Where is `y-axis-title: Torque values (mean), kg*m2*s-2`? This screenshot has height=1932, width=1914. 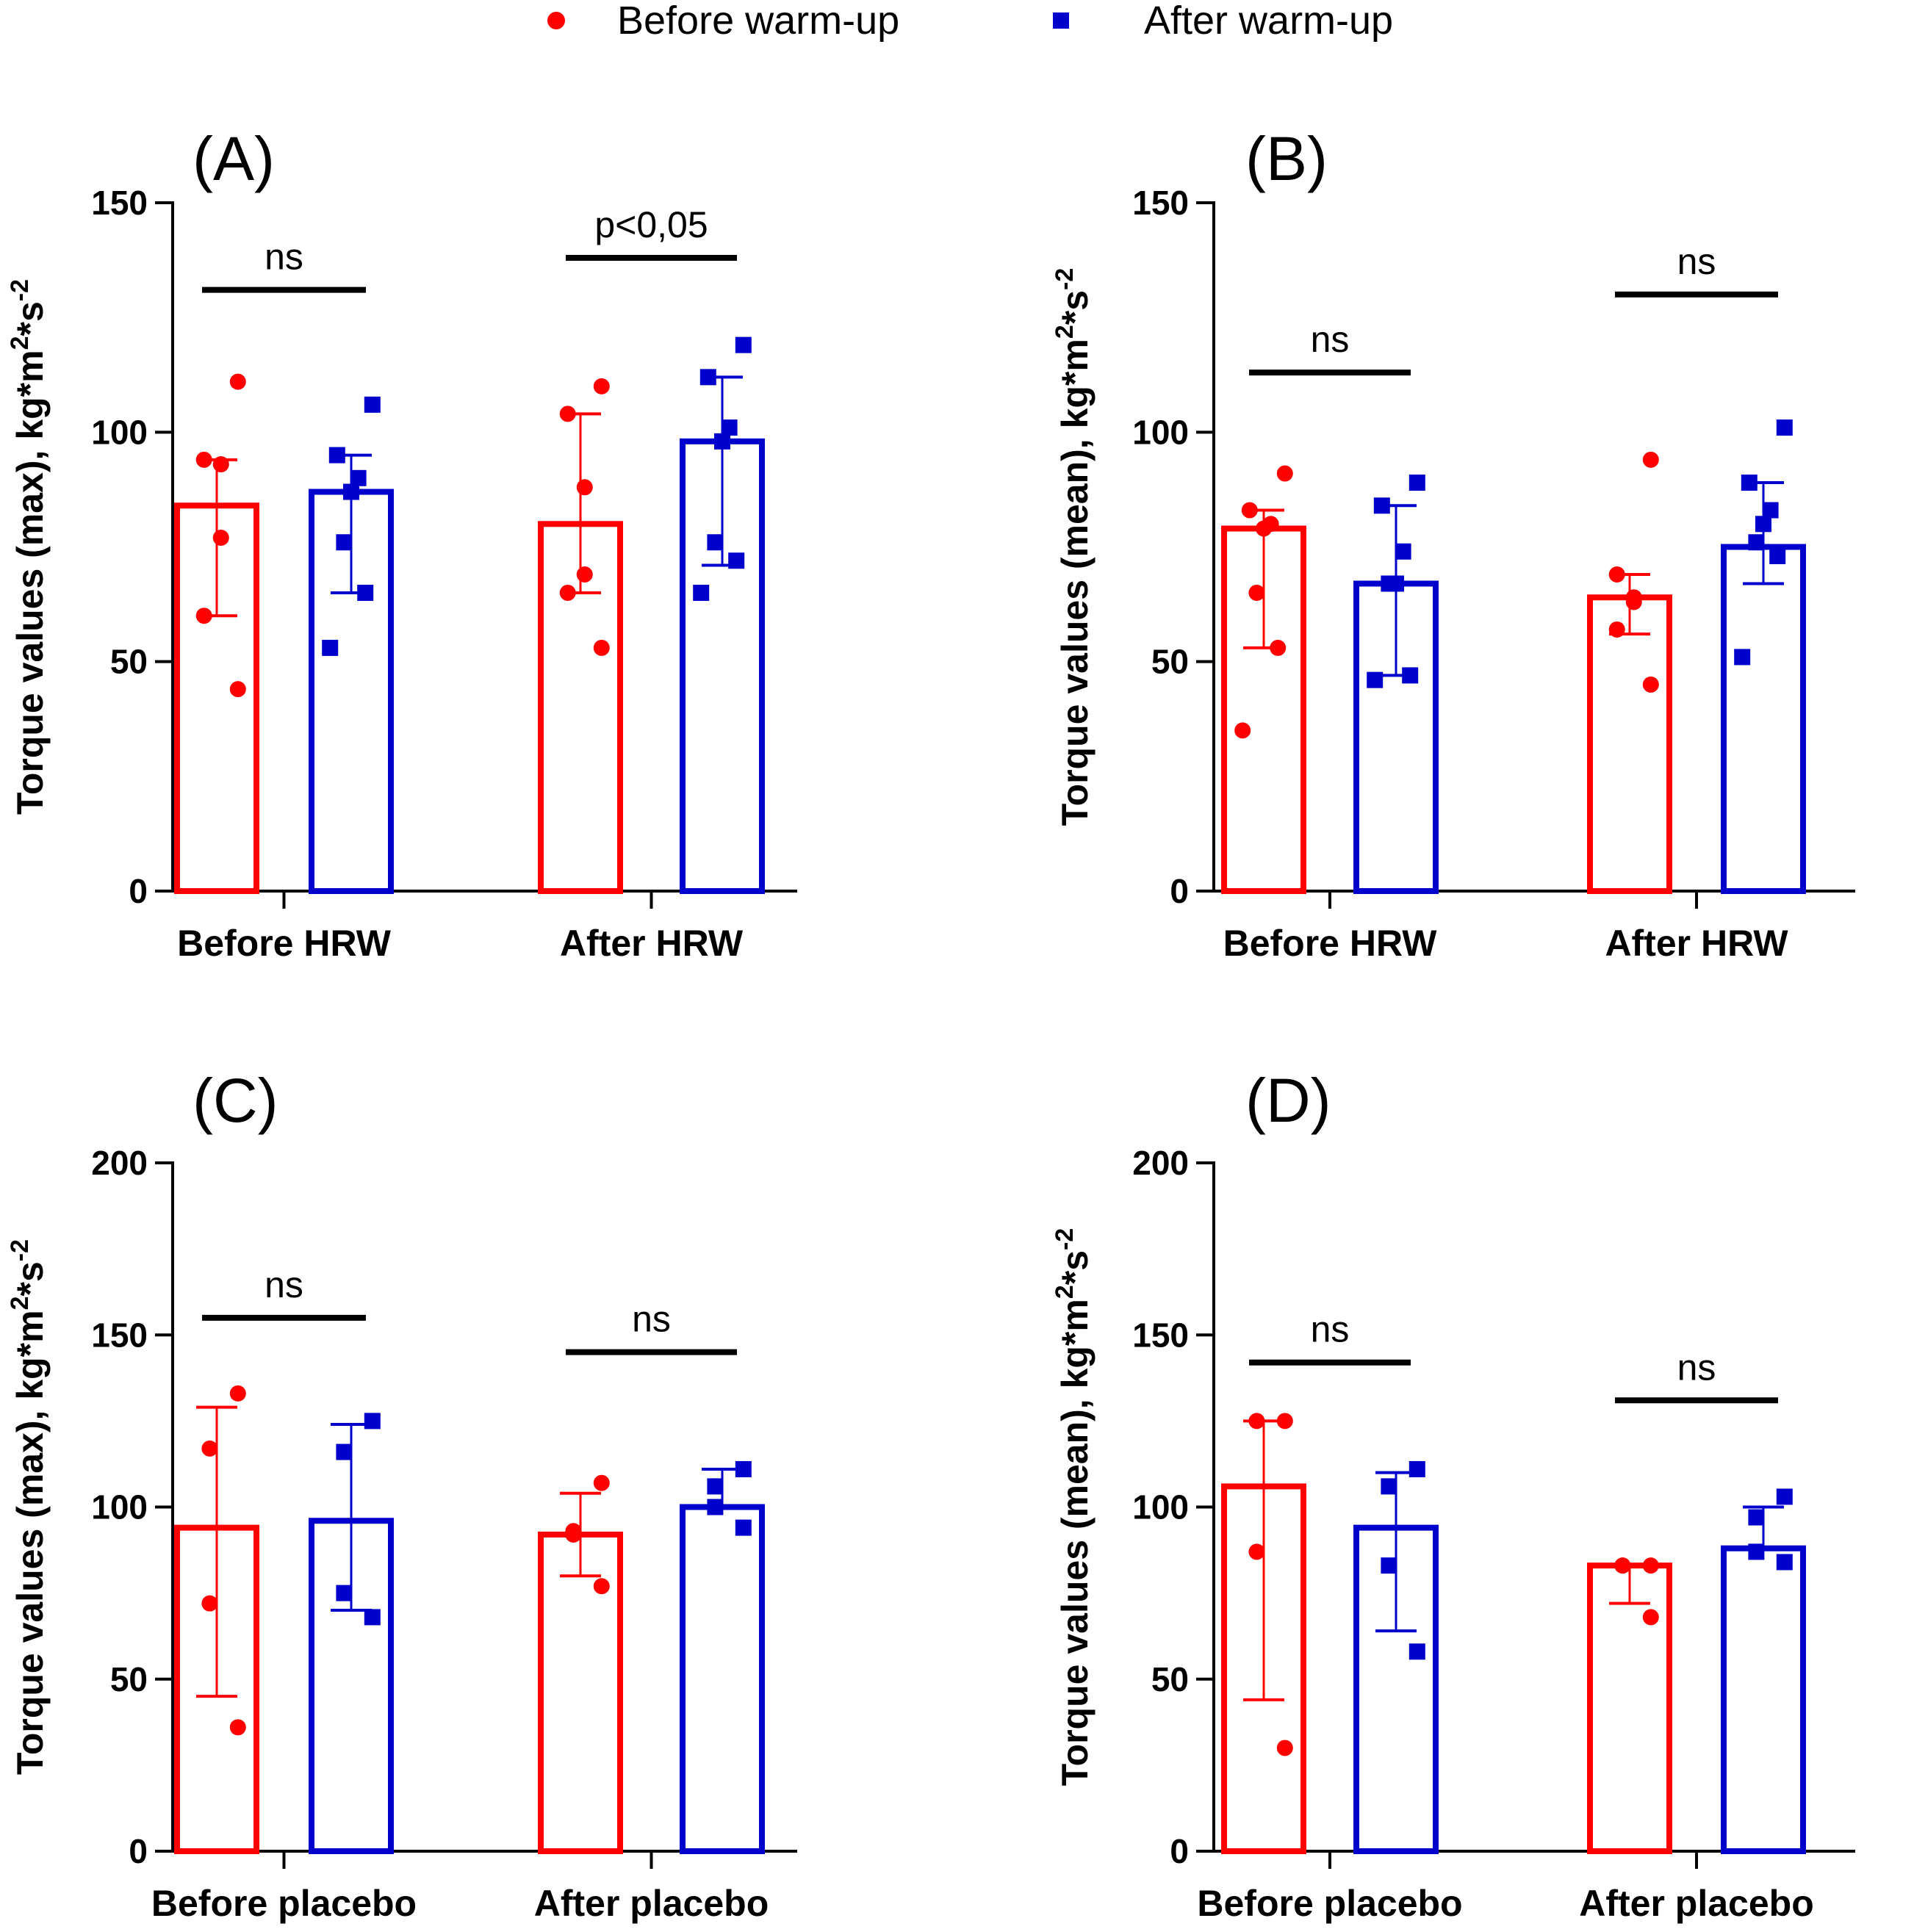 y-axis-title: Torque values (mean), kg*m2*s-2 is located at coordinates (1073, 1507).